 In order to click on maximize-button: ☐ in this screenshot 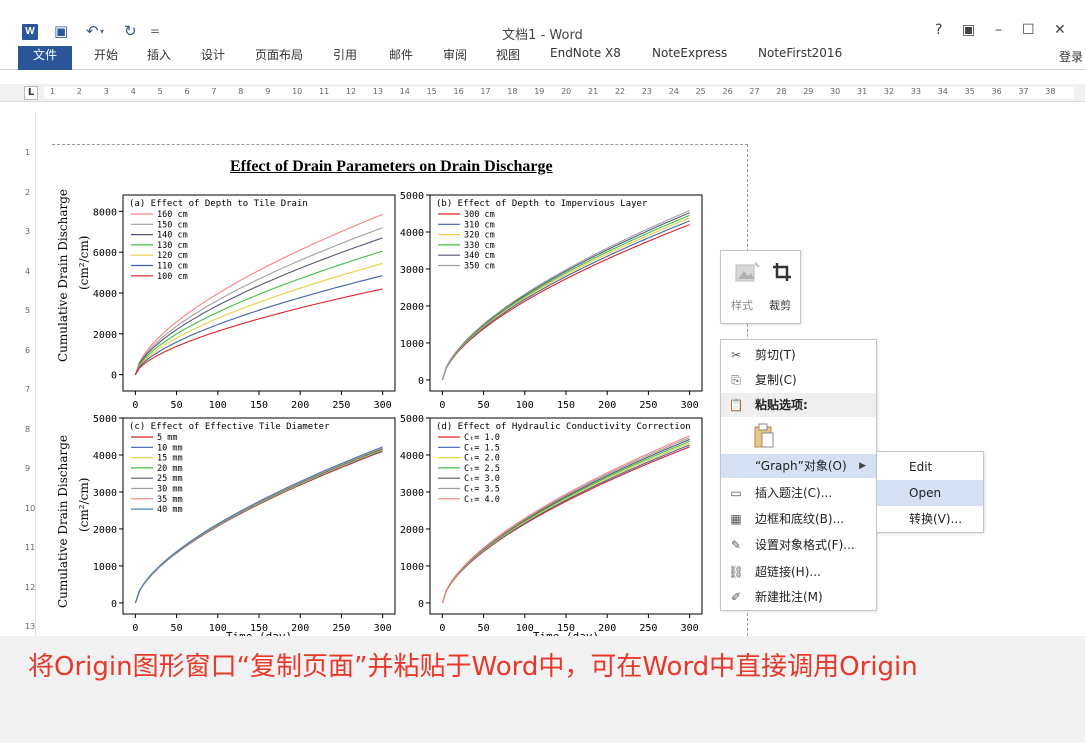, I will do `click(1028, 30)`.